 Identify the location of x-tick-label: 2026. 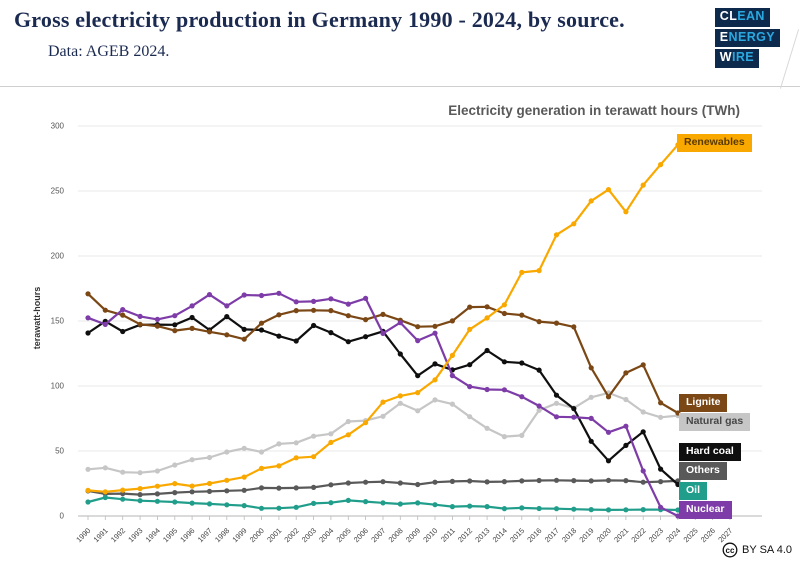
(708, 535).